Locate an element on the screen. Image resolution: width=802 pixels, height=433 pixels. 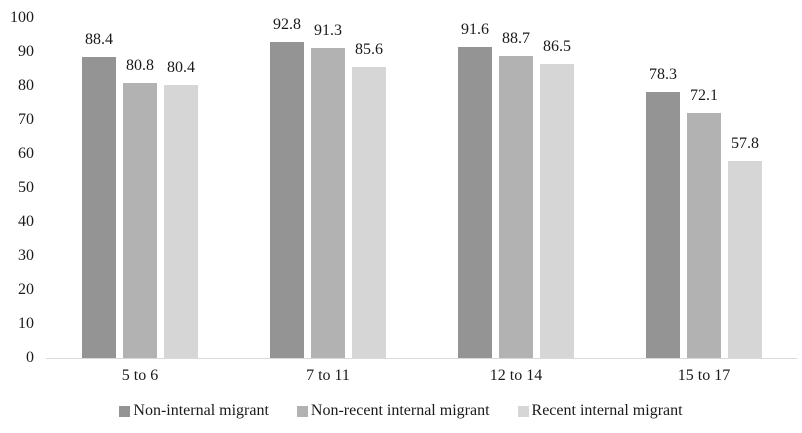
y-tick-label: 30 is located at coordinates (26, 255).